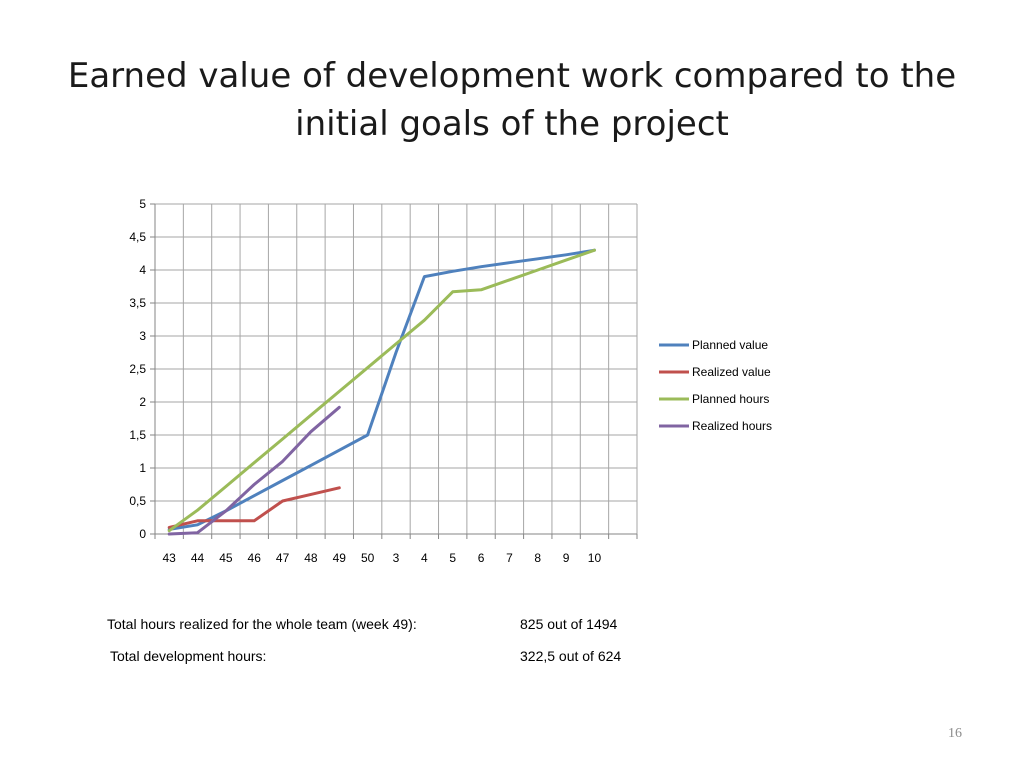  Describe the element at coordinates (254, 507) in the screenshot. I see `series-line-realized-value` at that location.